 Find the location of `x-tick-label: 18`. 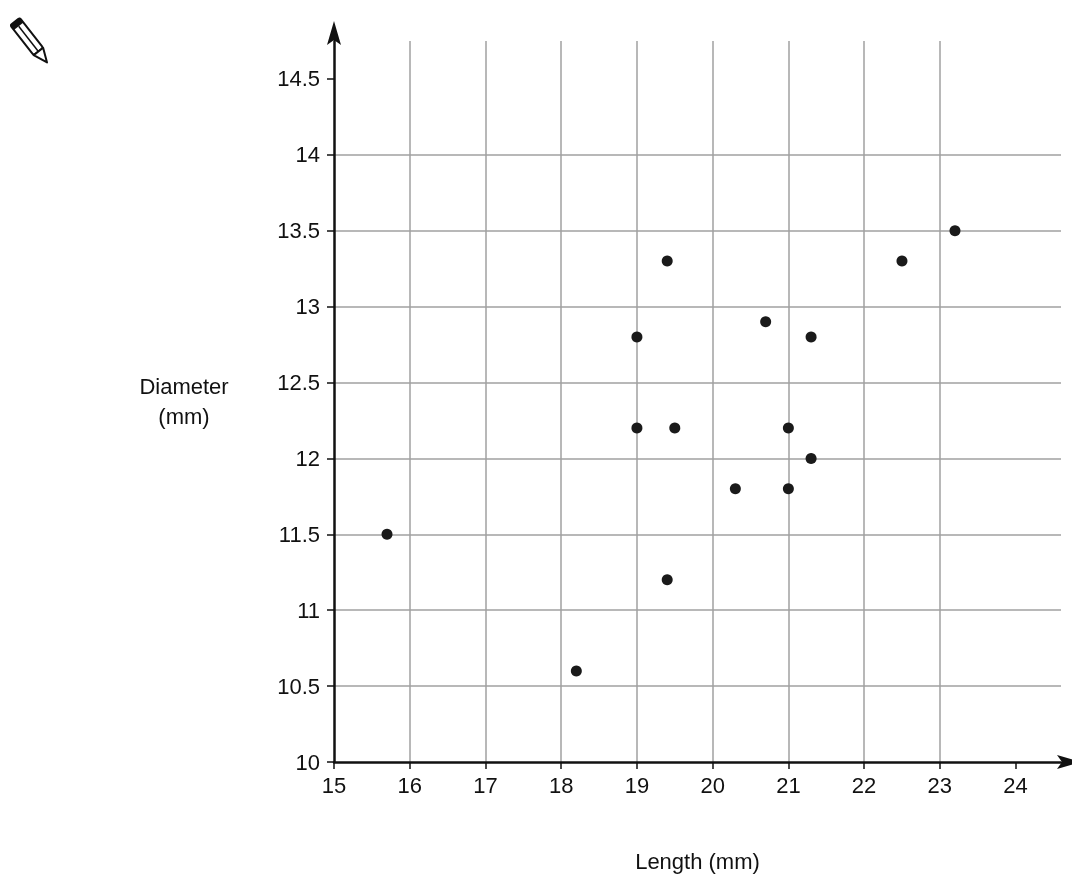

x-tick-label: 18 is located at coordinates (561, 785).